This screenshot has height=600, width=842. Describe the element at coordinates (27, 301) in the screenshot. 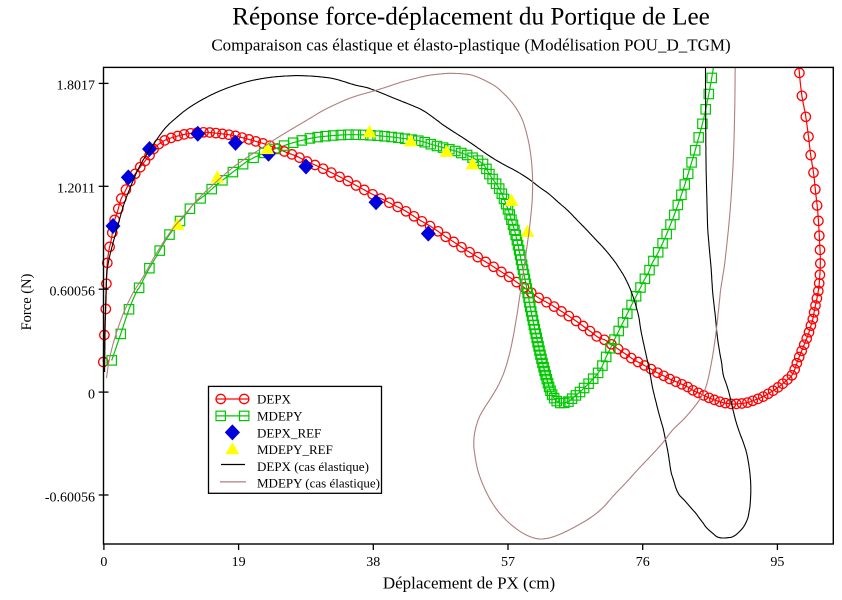

I see `svg-text: Force (N)` at that location.